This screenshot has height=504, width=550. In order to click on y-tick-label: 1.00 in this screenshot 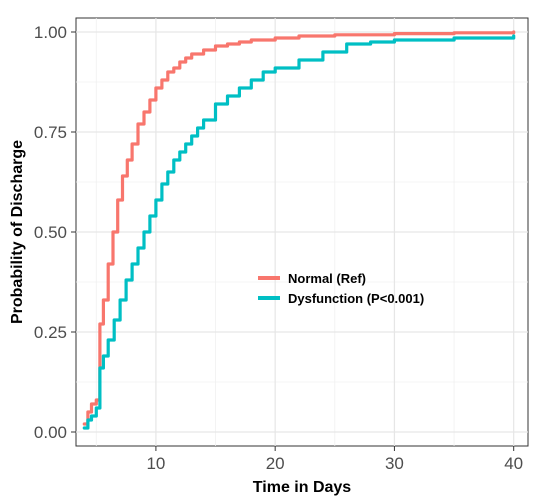, I will do `click(50, 32)`.